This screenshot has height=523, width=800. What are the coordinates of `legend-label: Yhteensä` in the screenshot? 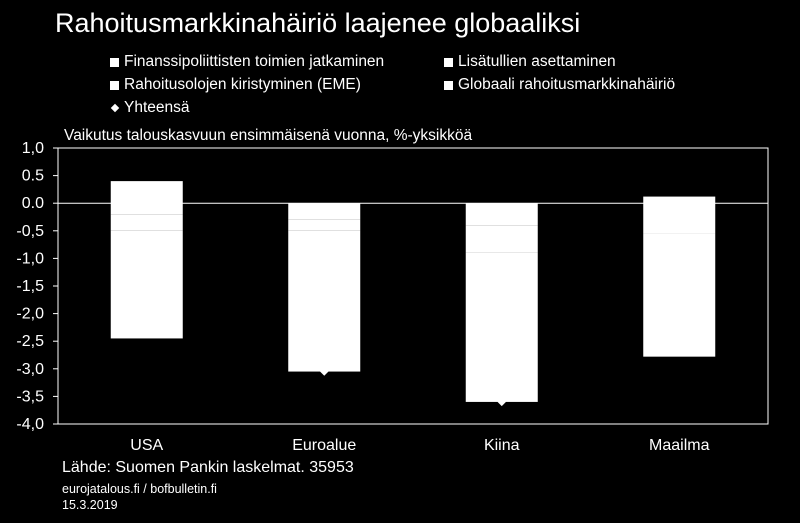 It's located at (157, 107).